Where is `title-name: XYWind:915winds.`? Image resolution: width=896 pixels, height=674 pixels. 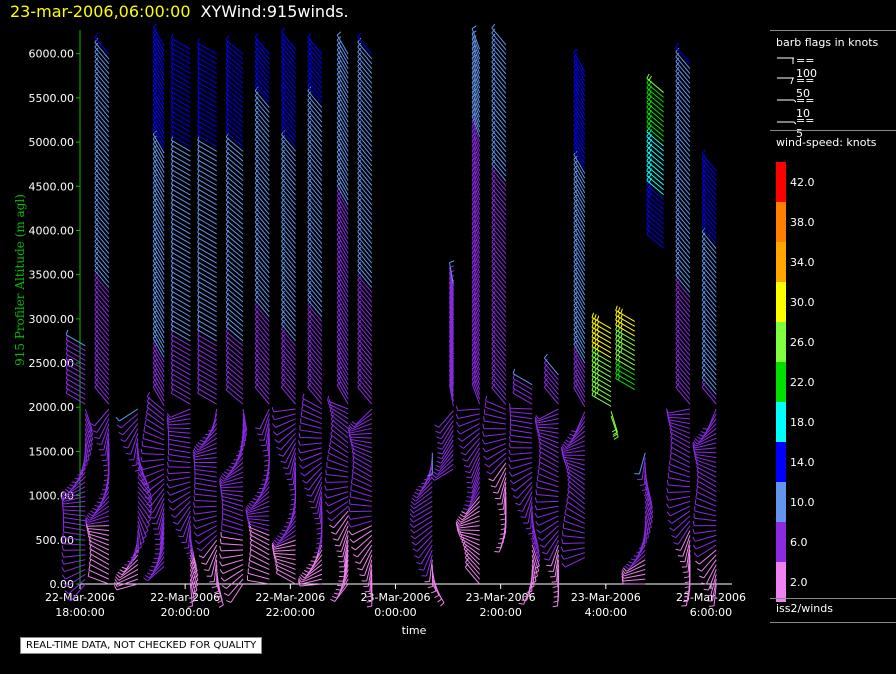 title-name: XYWind:915winds. is located at coordinates (274, 11).